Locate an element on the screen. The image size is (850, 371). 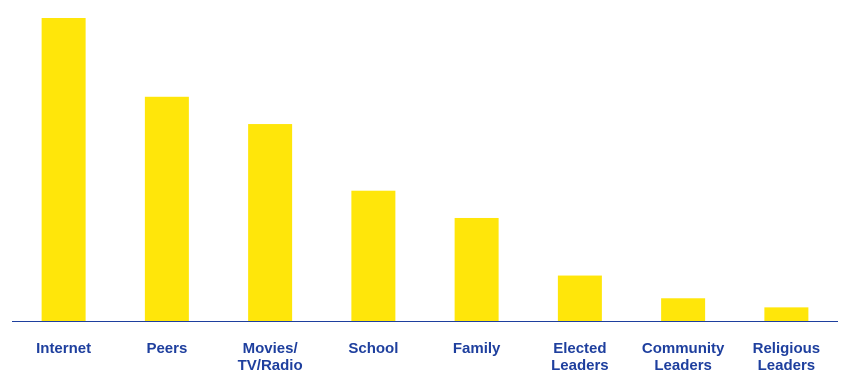
category-label-line: TV/Radio is located at coordinates (270, 364).